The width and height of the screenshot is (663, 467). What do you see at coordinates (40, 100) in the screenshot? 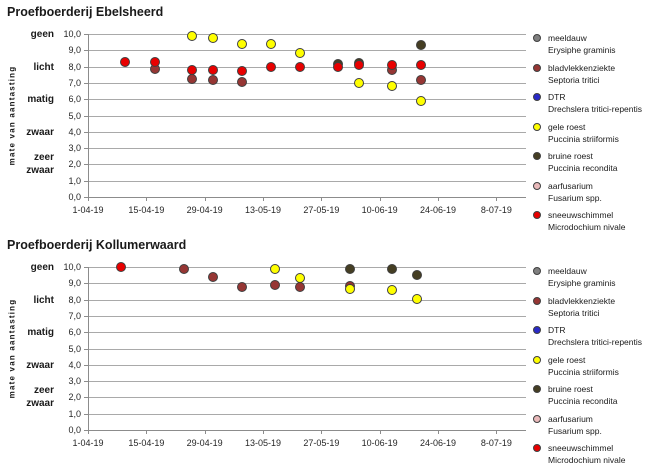
I see `y-category-label: matig` at bounding box center [40, 100].